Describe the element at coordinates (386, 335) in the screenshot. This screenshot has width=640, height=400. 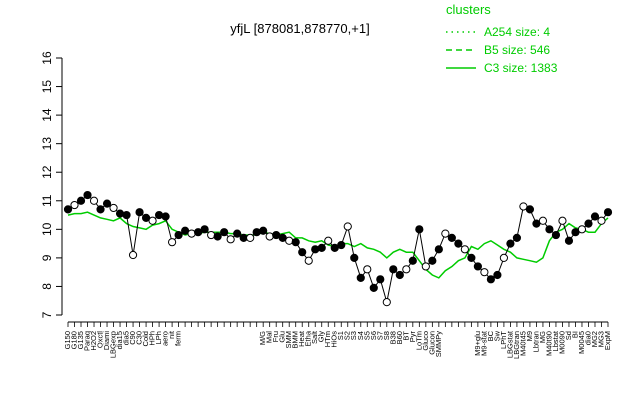
I see `x-tick-label: S8` at that location.